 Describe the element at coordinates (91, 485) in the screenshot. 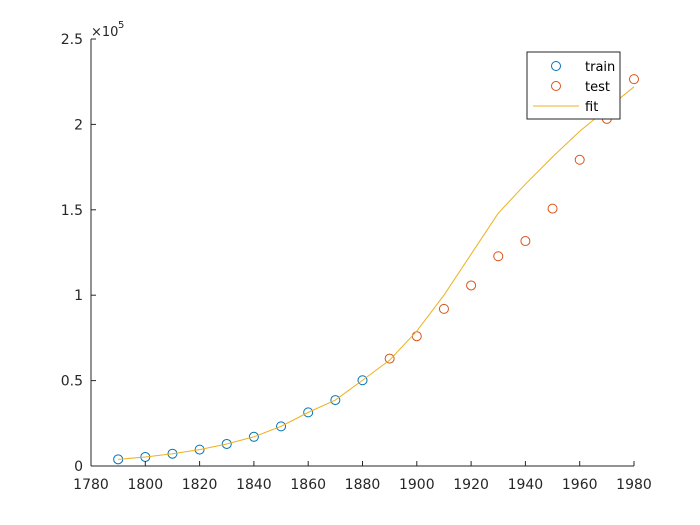

I see `x-tick-label: 1780` at that location.